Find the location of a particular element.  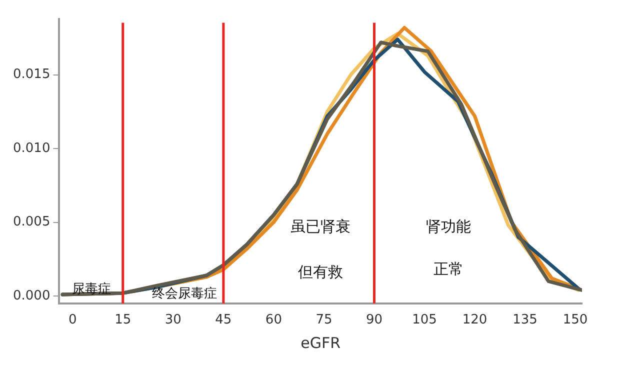

y-tick-label: 0.010 is located at coordinates (31, 148).